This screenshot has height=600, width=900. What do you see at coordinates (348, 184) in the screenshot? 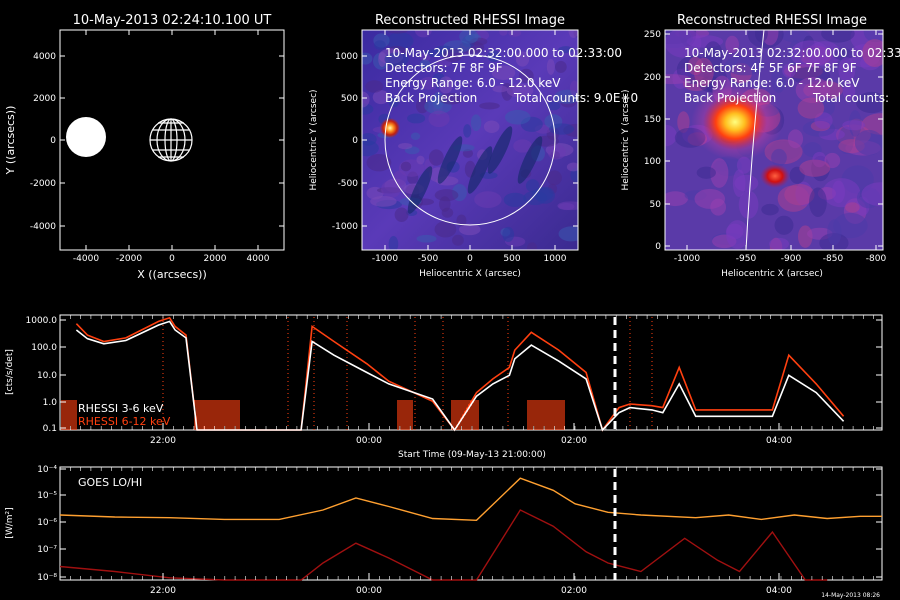
I see `y-tick-label: -500` at bounding box center [348, 184].